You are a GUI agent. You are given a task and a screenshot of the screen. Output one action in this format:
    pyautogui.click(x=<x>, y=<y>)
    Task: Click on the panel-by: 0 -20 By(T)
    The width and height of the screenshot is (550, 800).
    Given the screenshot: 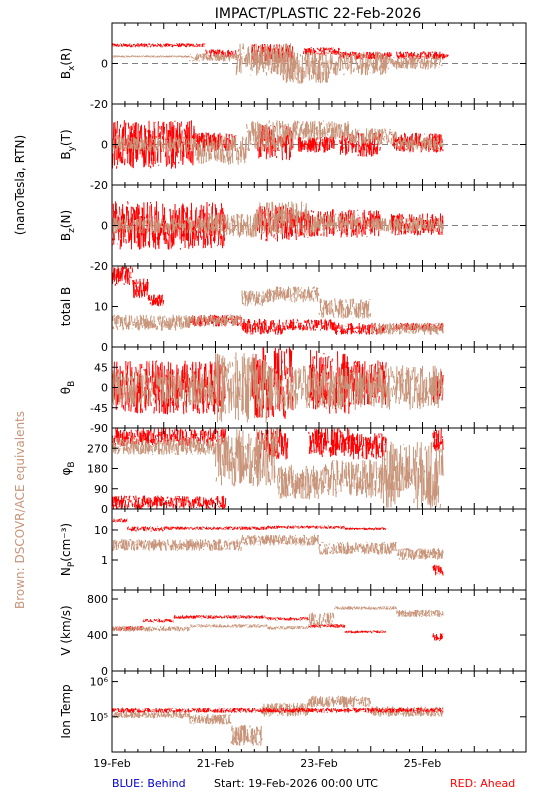 What is the action you would take?
    pyautogui.click(x=293, y=147)
    